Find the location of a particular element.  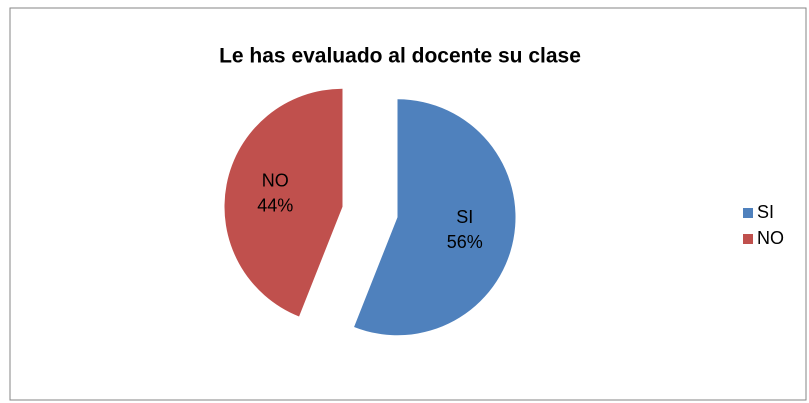

legend-label: NO is located at coordinates (770, 238).